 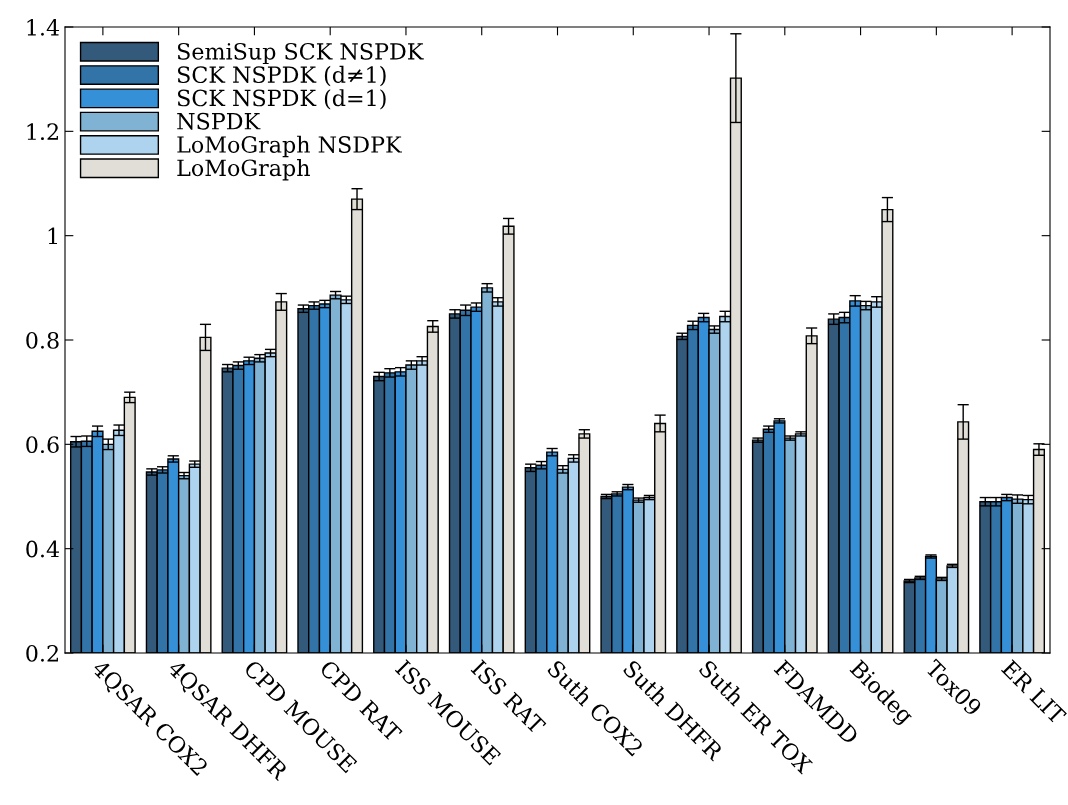 I want to click on y-tick-label: 1, so click(x=52, y=236).